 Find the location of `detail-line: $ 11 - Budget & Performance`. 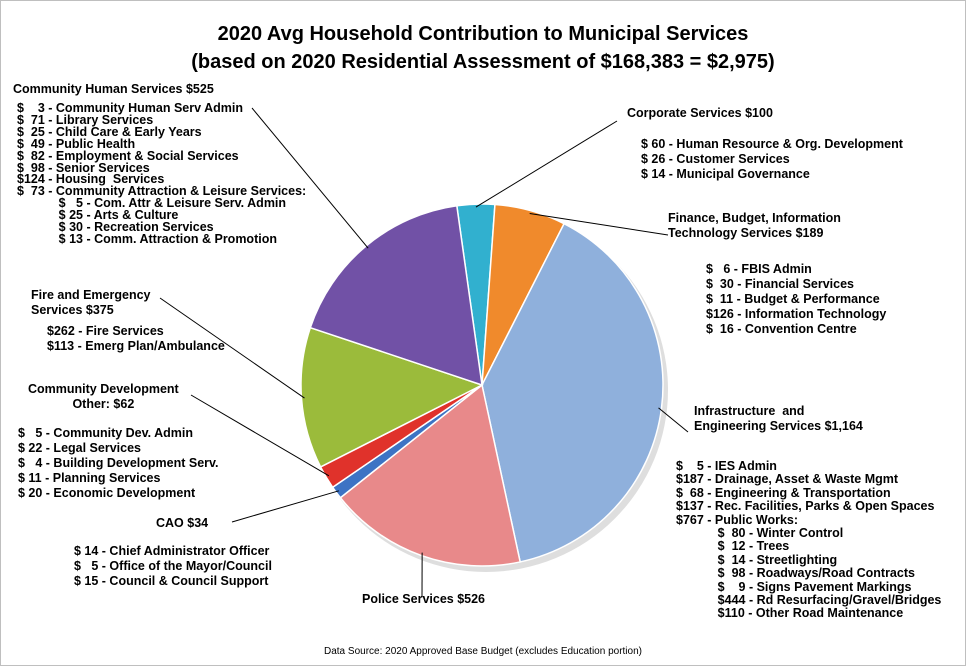

detail-line: $ 11 - Budget & Performance is located at coordinates (793, 299).